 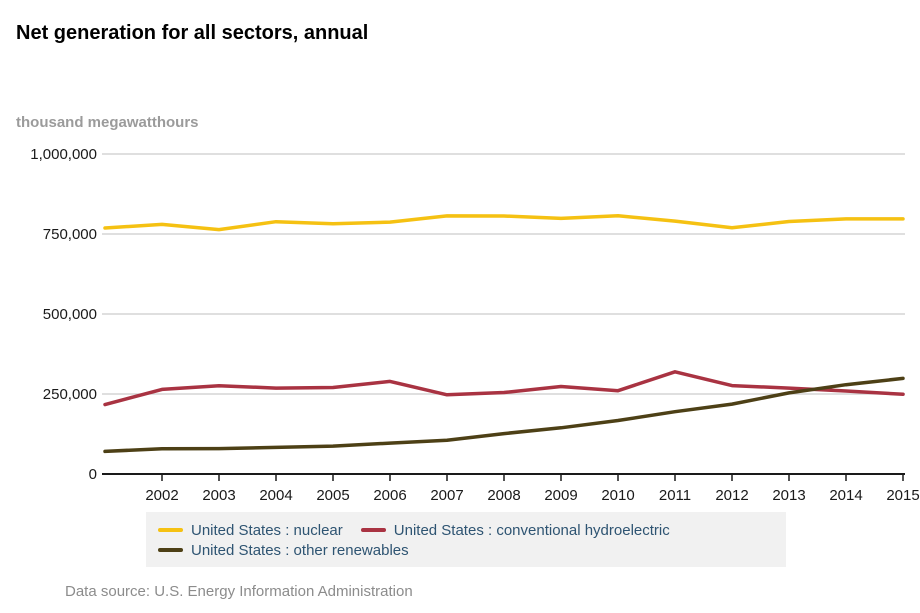 I want to click on x-axis-tick-label: 2008, so click(x=503, y=495).